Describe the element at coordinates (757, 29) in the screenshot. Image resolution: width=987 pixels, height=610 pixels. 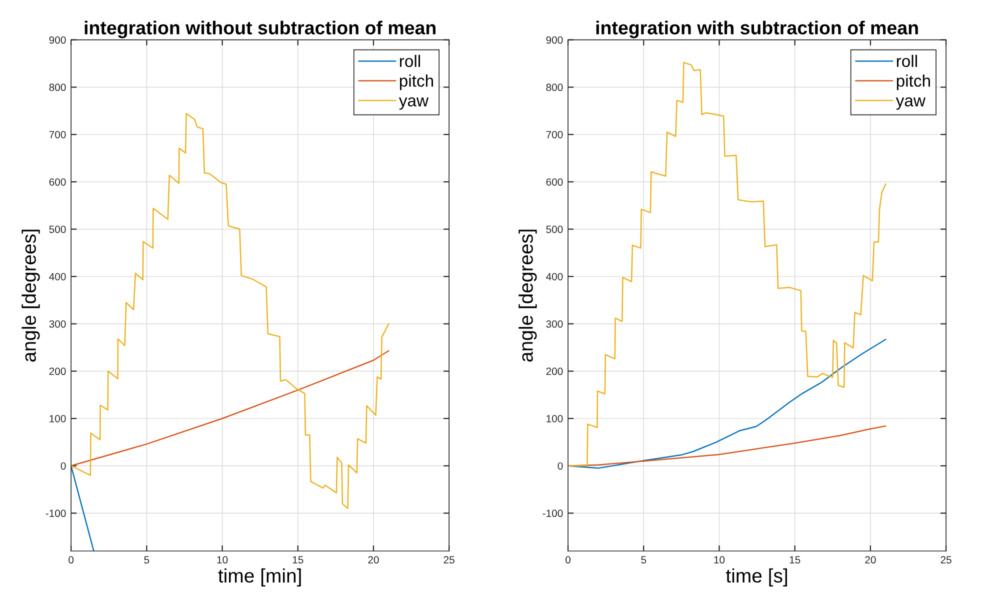
I see `chart-title: integration with subtraction of mean` at that location.